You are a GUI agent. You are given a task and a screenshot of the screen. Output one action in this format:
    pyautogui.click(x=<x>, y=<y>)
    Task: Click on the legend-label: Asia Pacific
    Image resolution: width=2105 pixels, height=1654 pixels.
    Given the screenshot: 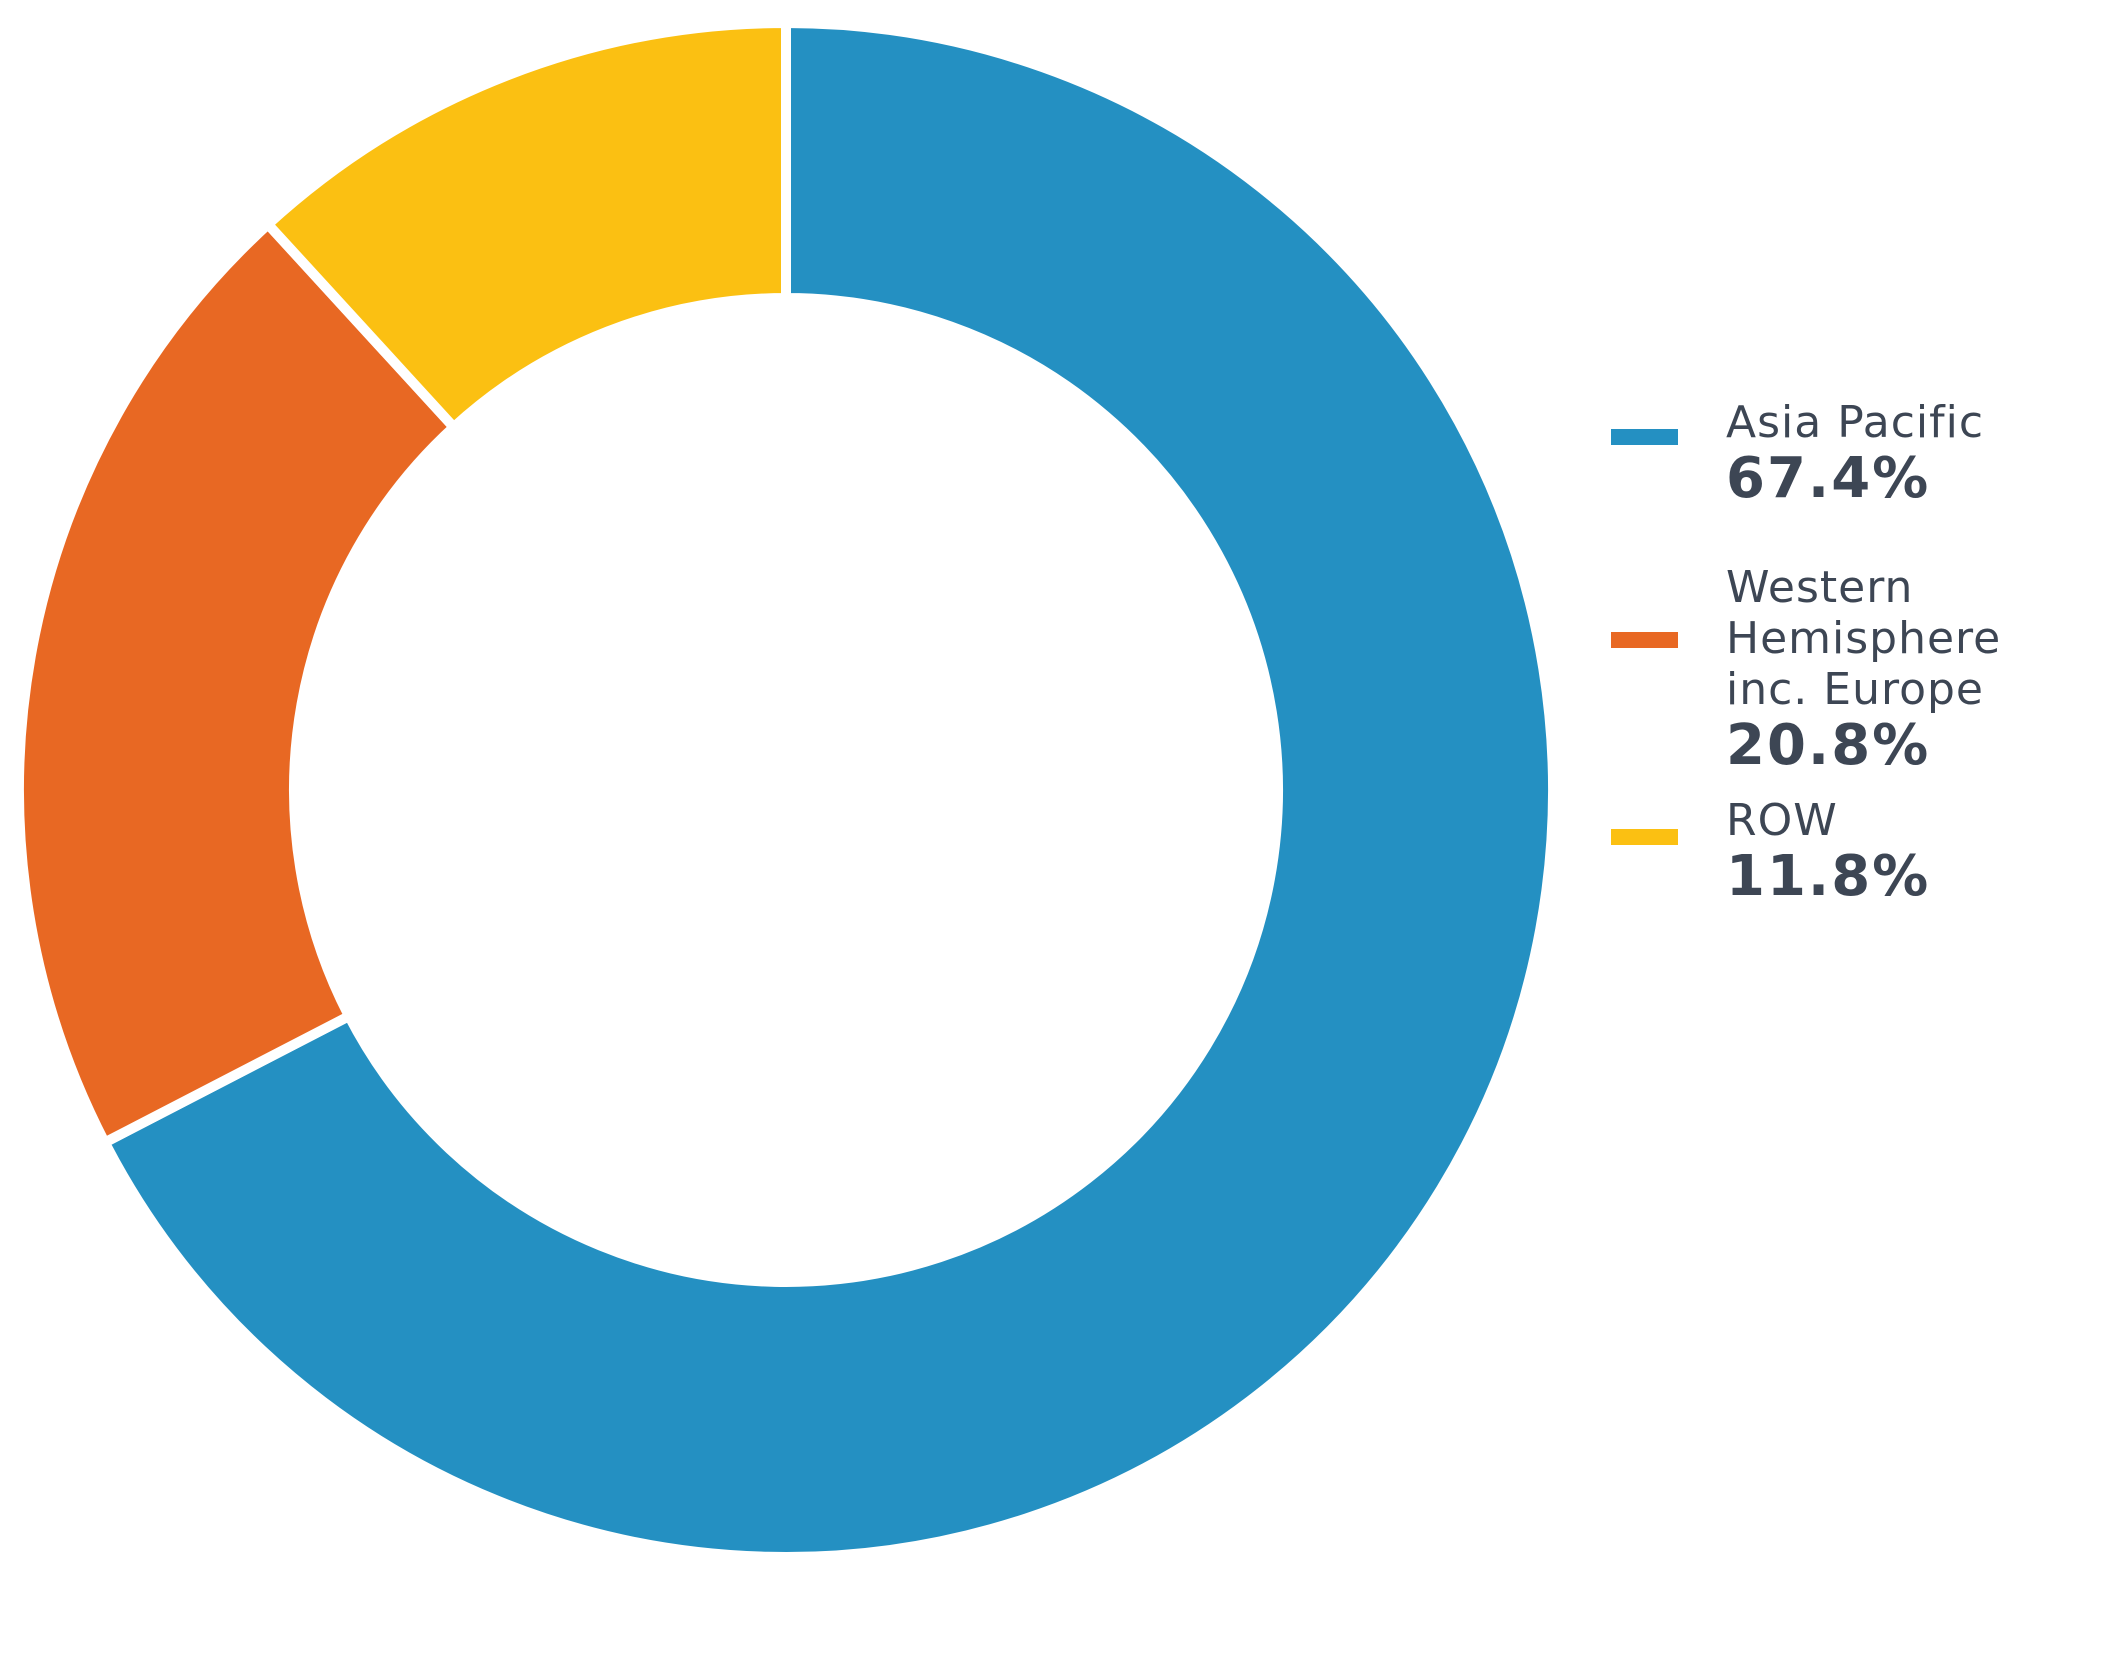 What is the action you would take?
    pyautogui.click(x=1855, y=422)
    